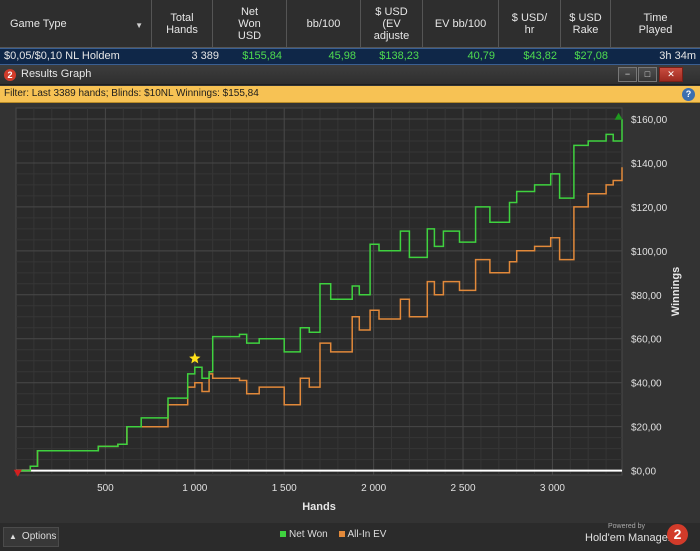 The width and height of the screenshot is (700, 551). I want to click on column-header-label: Net Won USD, so click(249, 24).